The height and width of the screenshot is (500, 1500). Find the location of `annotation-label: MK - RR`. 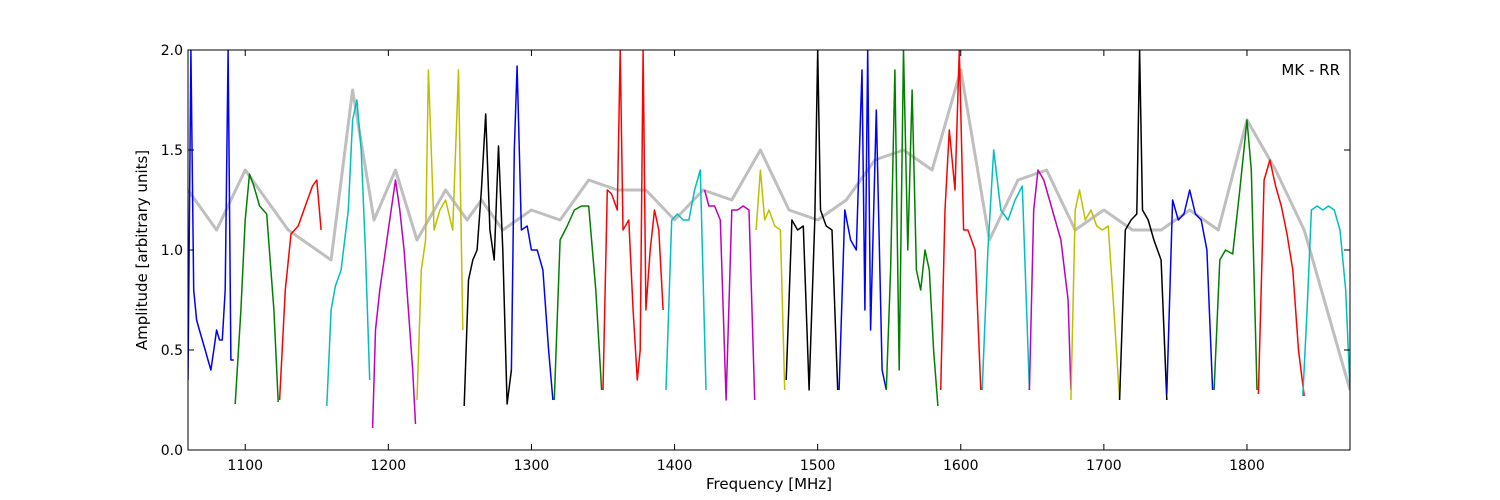

annotation-label: MK - RR is located at coordinates (1310, 70).